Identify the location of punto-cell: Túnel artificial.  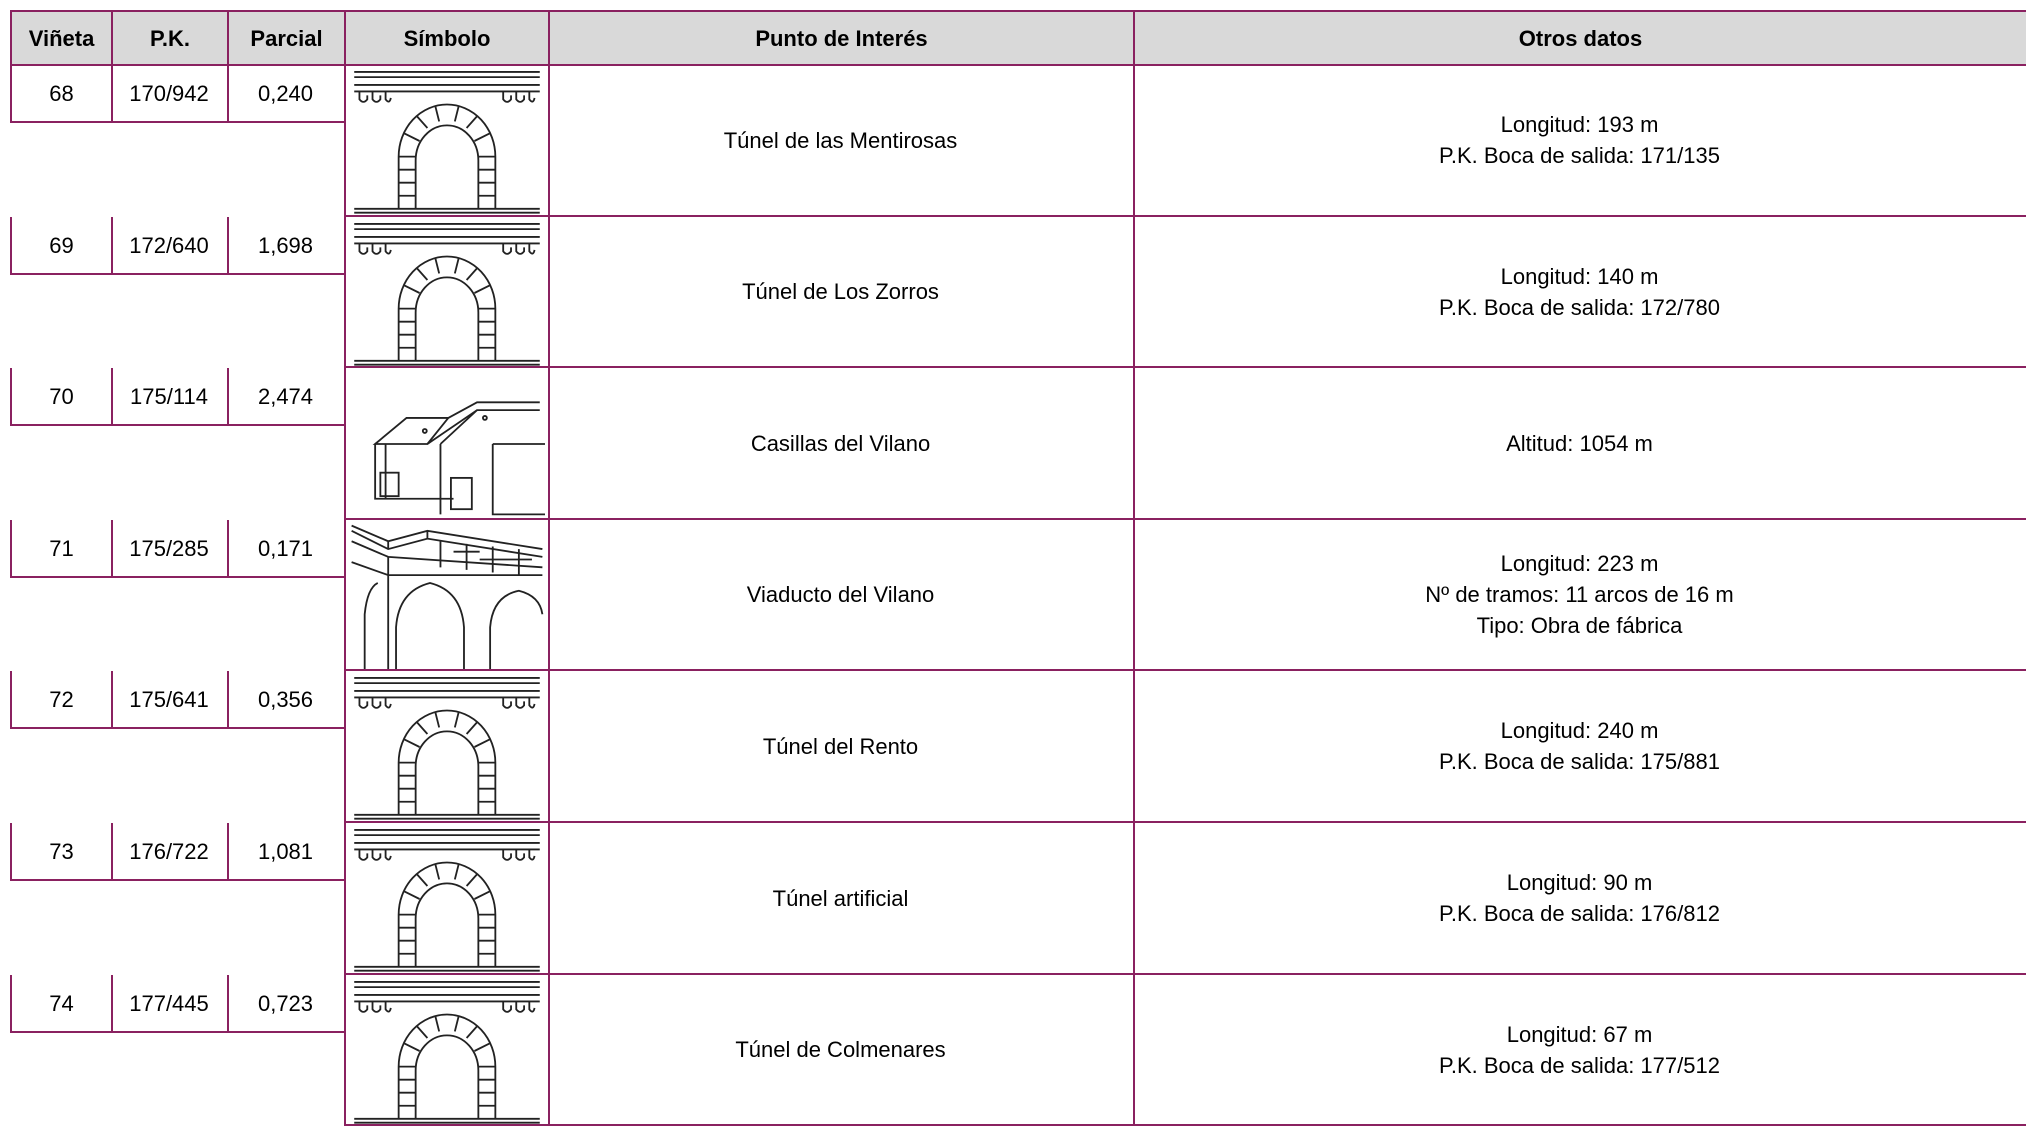
(841, 899).